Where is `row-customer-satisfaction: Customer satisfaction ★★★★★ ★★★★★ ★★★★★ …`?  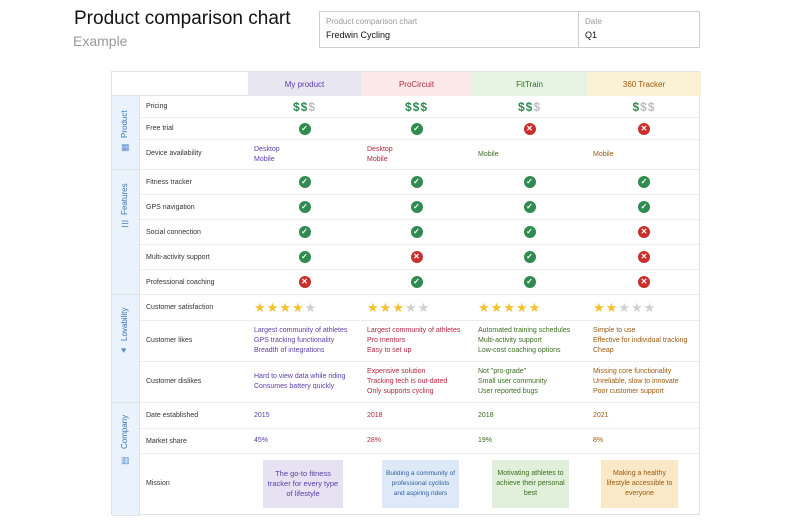
row-customer-satisfaction: Customer satisfaction ★★★★★ ★★★★★ ★★★★★ … is located at coordinates (420, 308).